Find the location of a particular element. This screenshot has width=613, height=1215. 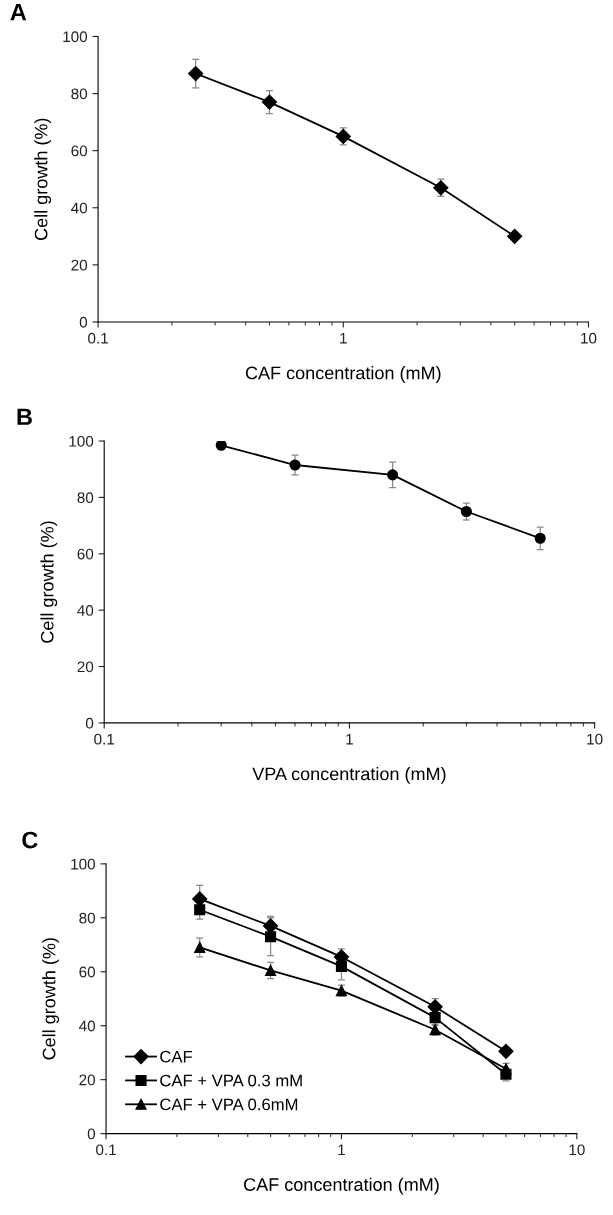

legend-label: CAF is located at coordinates (176, 1056).